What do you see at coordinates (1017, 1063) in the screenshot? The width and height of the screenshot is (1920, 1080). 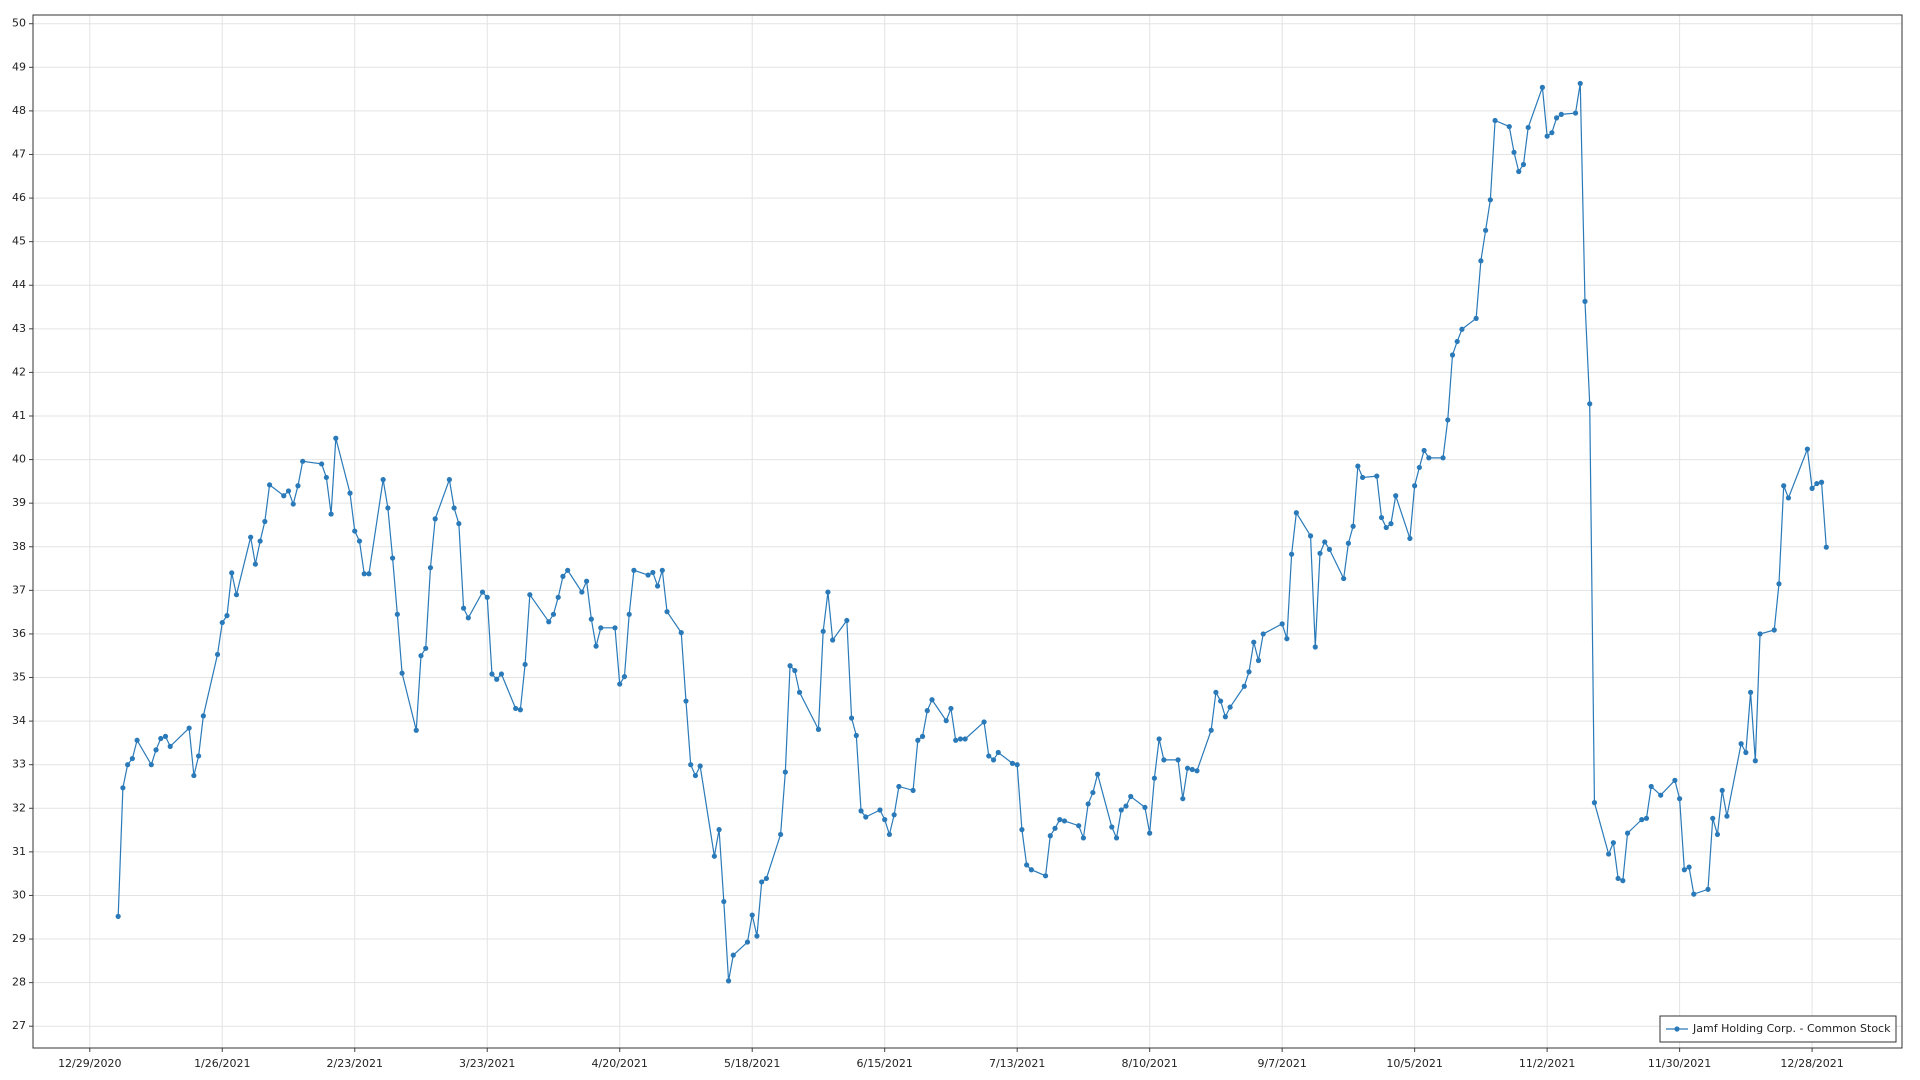 I see `x-tick-label: 7/13/2021` at bounding box center [1017, 1063].